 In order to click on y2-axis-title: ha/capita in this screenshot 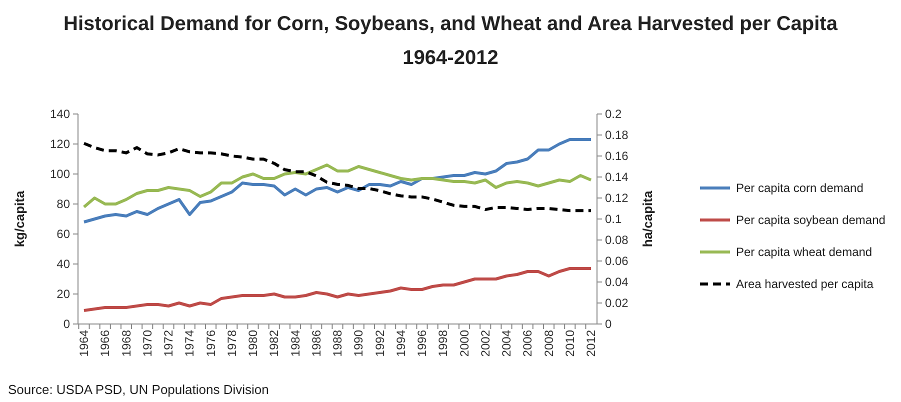, I will do `click(647, 219)`.